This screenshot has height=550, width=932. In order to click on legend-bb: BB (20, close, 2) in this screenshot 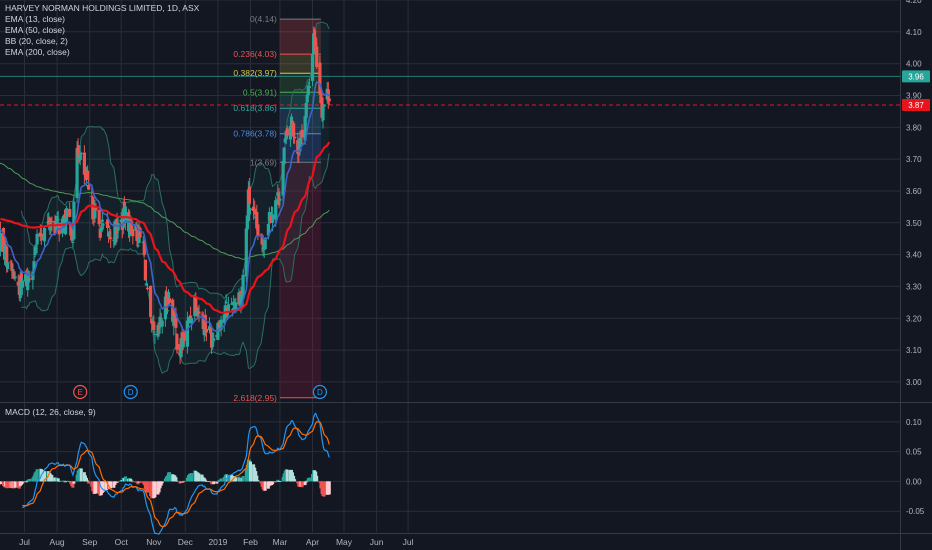, I will do `click(36, 41)`.